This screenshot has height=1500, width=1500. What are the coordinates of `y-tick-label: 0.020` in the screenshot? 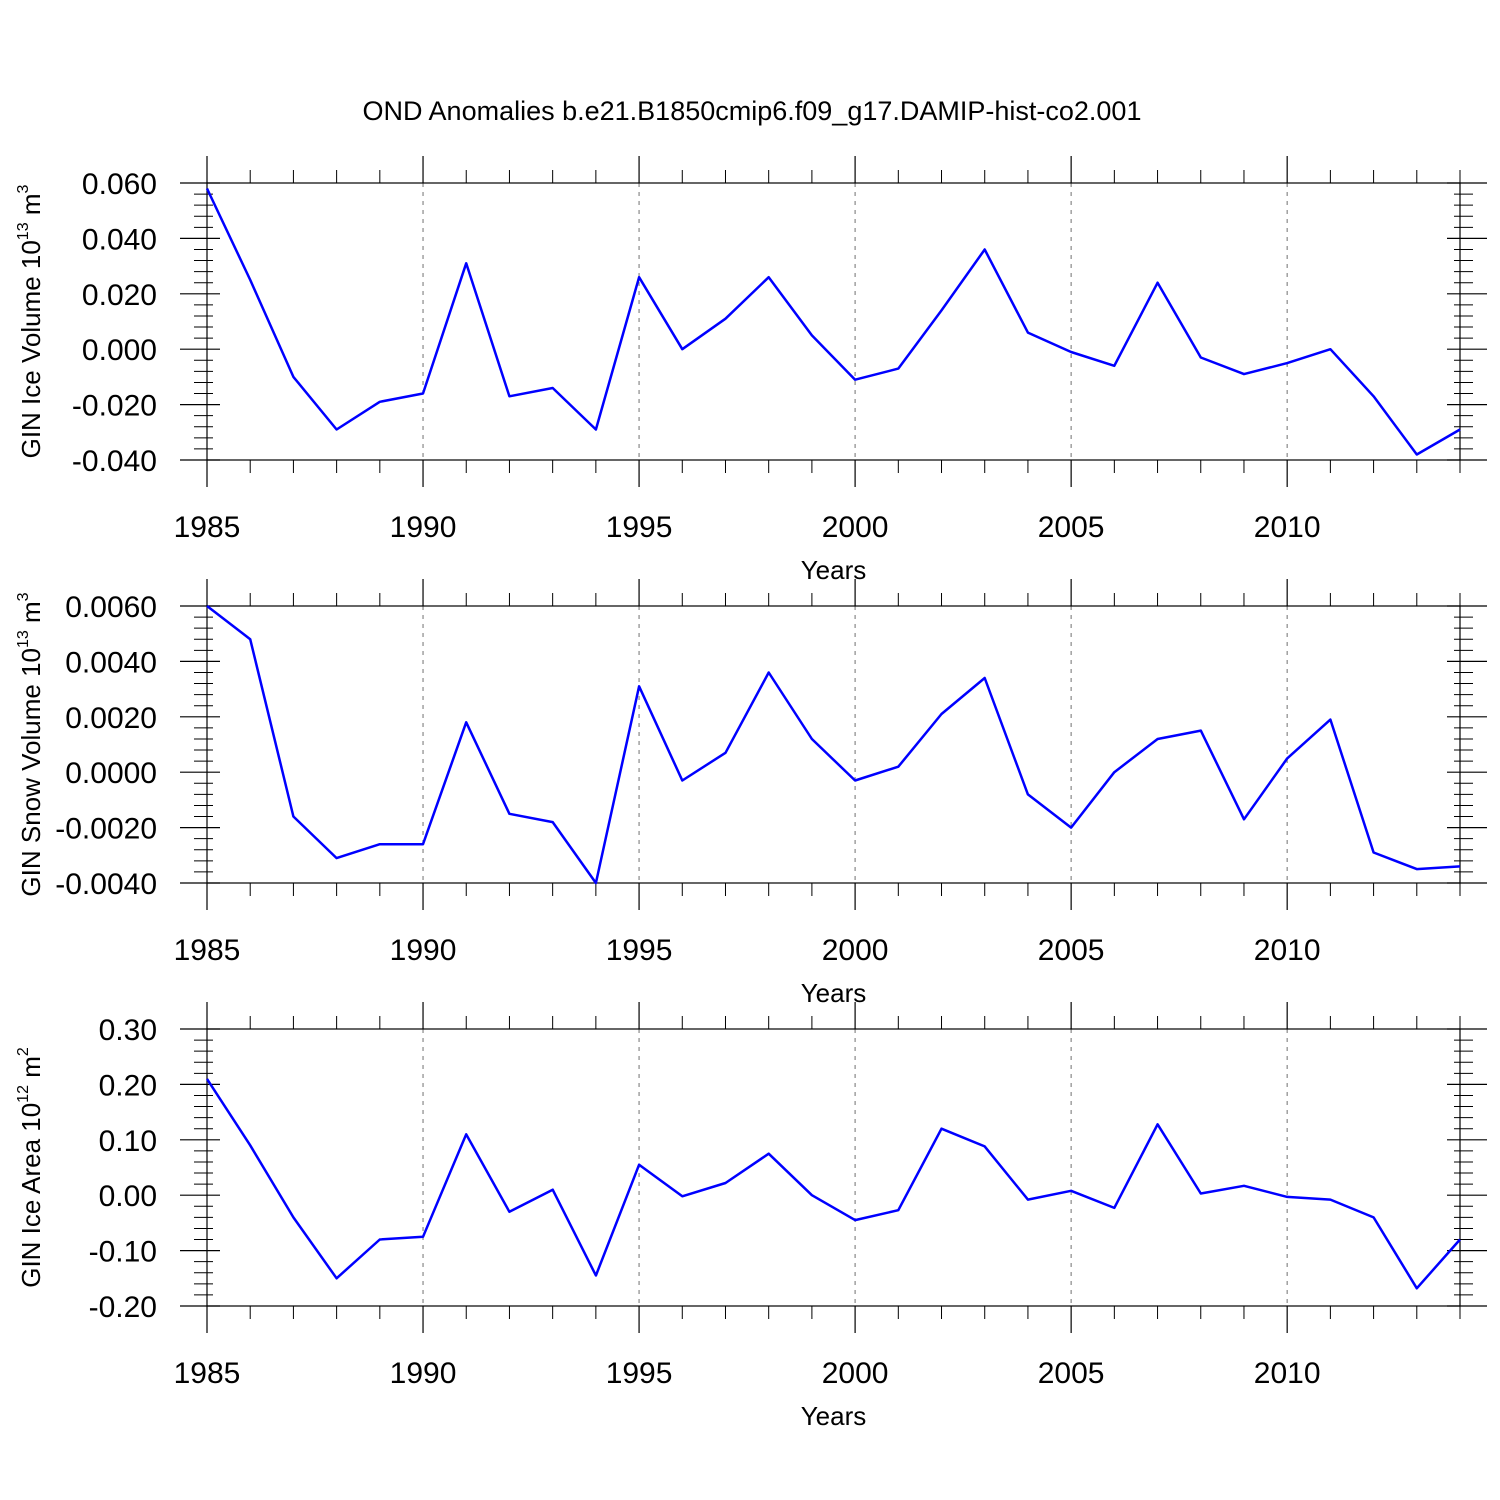 It's located at (119, 295).